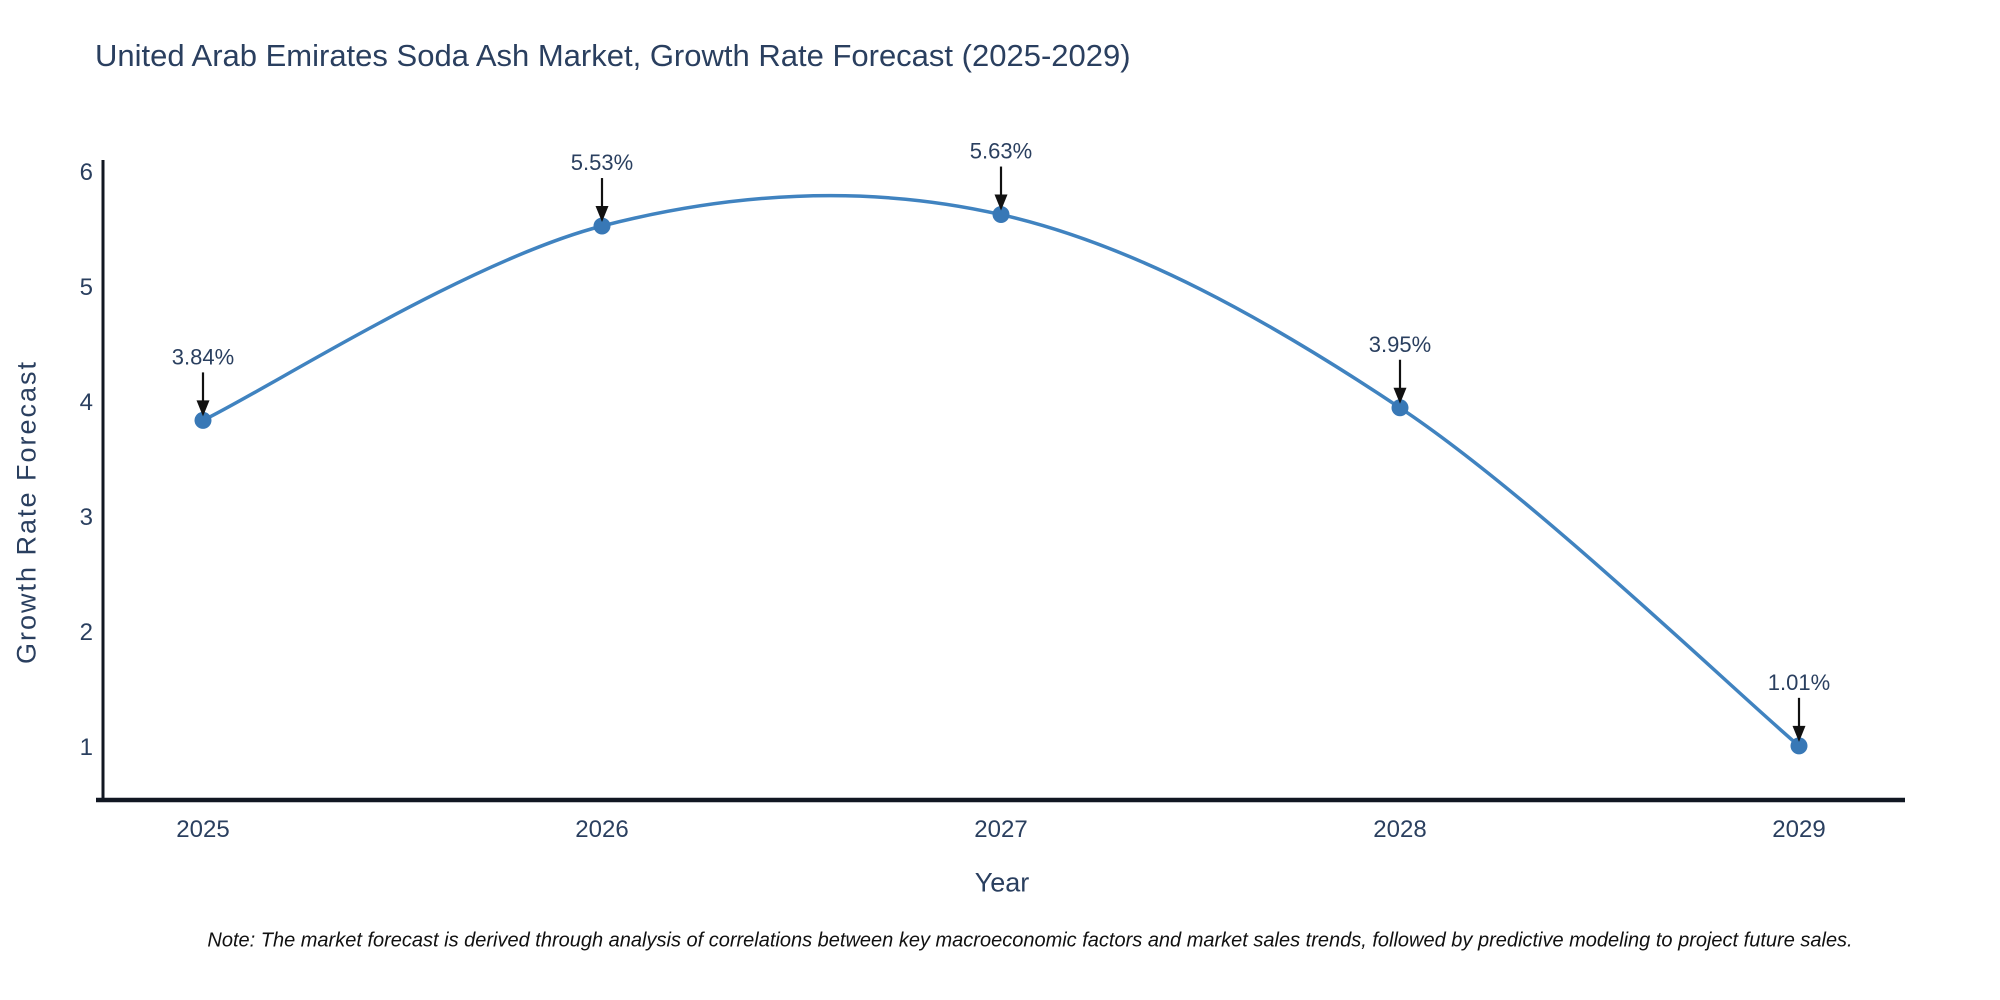 This screenshot has width=2000, height=1000. What do you see at coordinates (203, 356) in the screenshot?
I see `annotation-label: 3.84%` at bounding box center [203, 356].